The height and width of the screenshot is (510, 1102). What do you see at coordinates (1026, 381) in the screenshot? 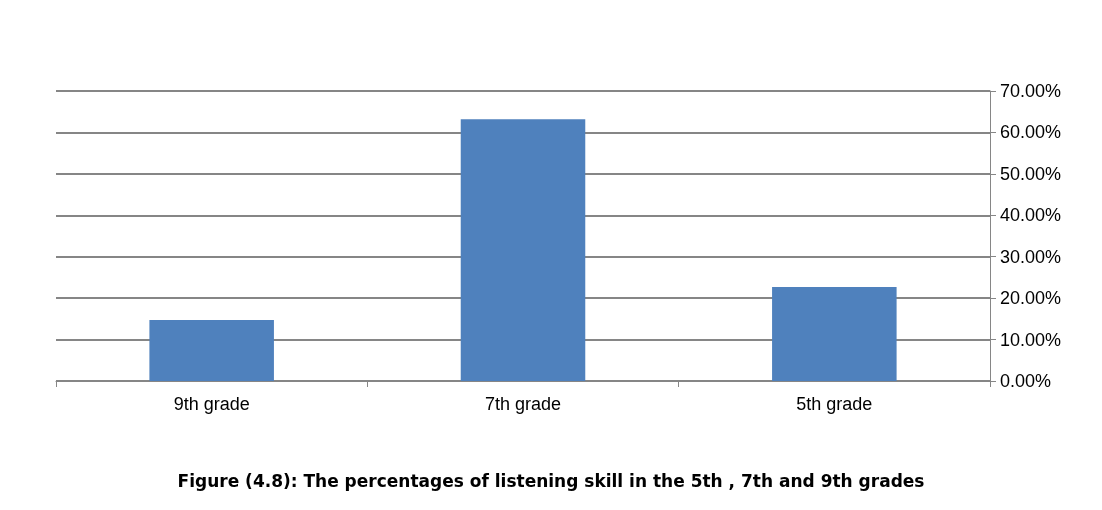
I see `y-tick-label: 0.00%` at bounding box center [1026, 381].